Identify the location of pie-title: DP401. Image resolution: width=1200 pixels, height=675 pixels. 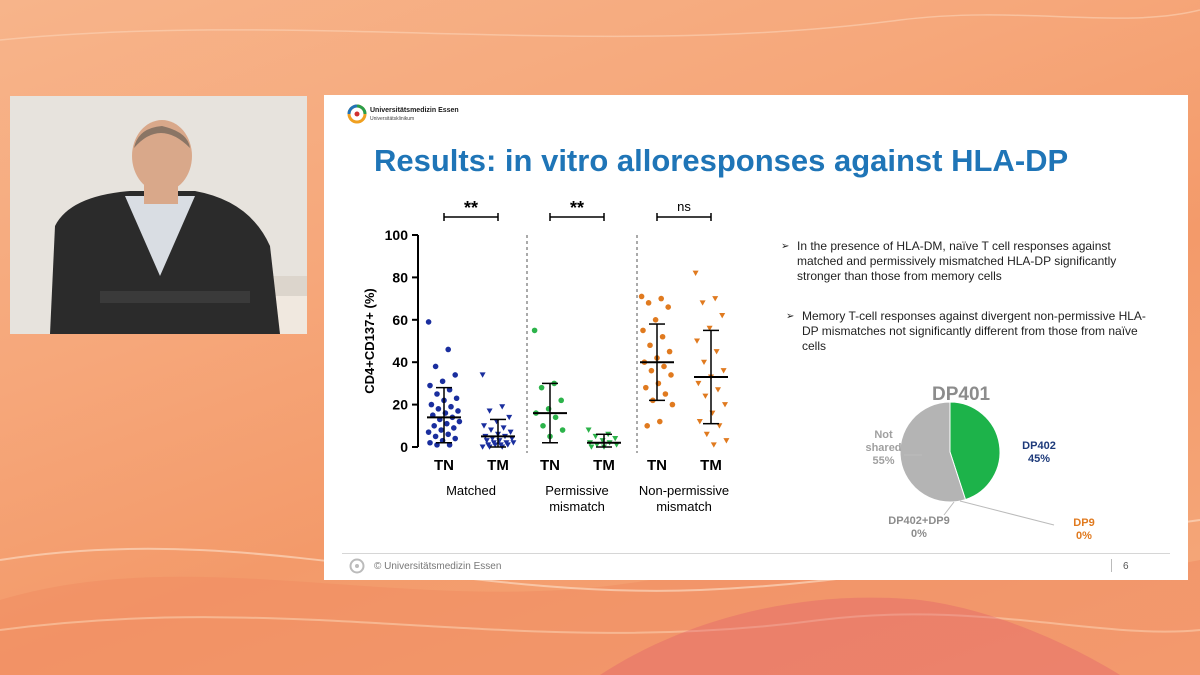
(961, 394).